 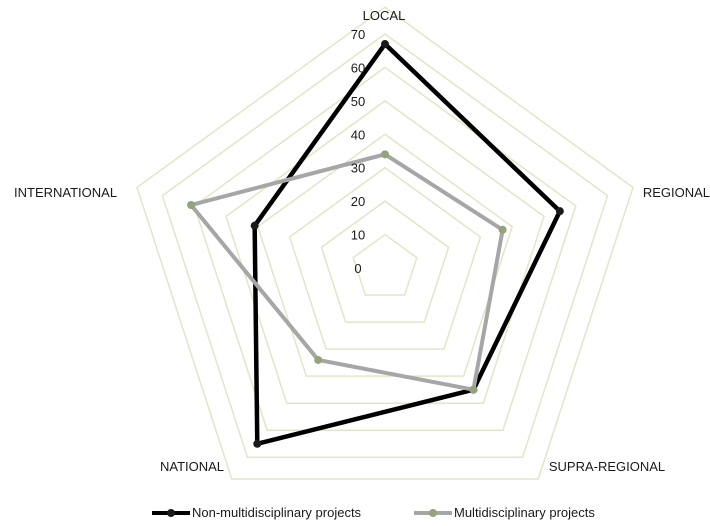 What do you see at coordinates (171, 512) in the screenshot?
I see `legend-swatch-non-multidisciplinary` at bounding box center [171, 512].